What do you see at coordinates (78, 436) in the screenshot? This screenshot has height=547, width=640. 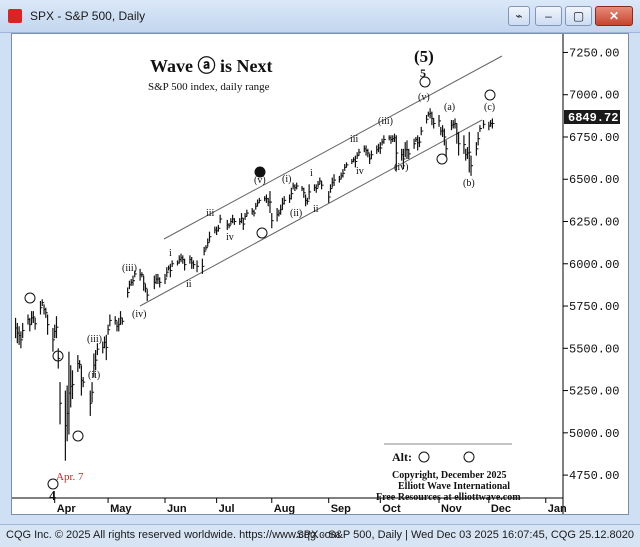 I see `circle-label-ii` at bounding box center [78, 436].